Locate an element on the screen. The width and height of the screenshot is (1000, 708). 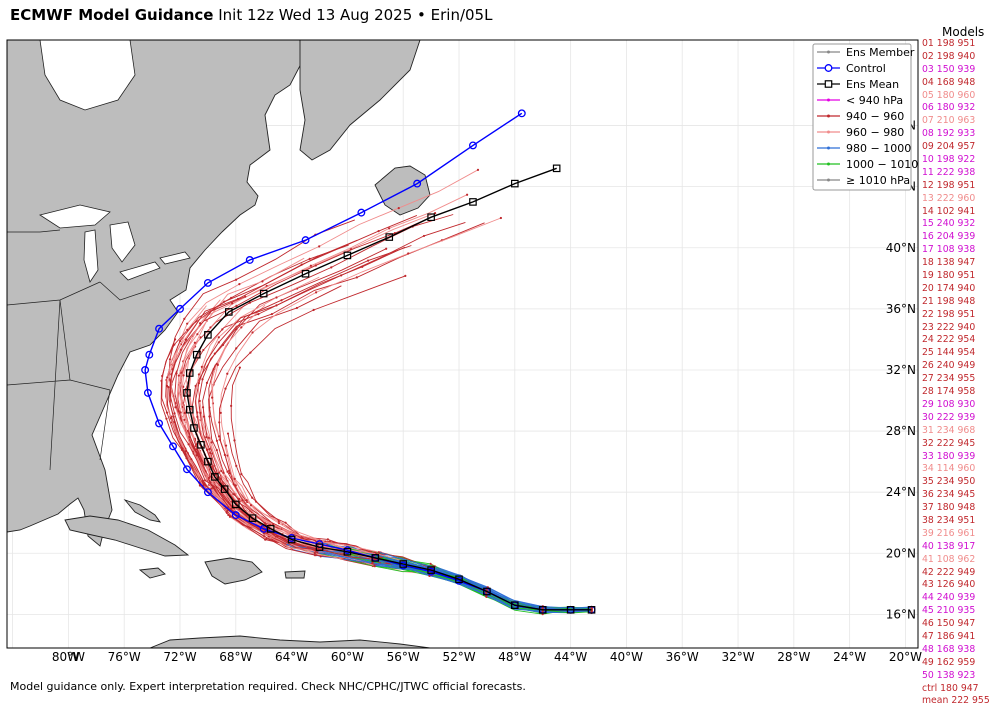
models-heading: Models is located at coordinates (963, 32).